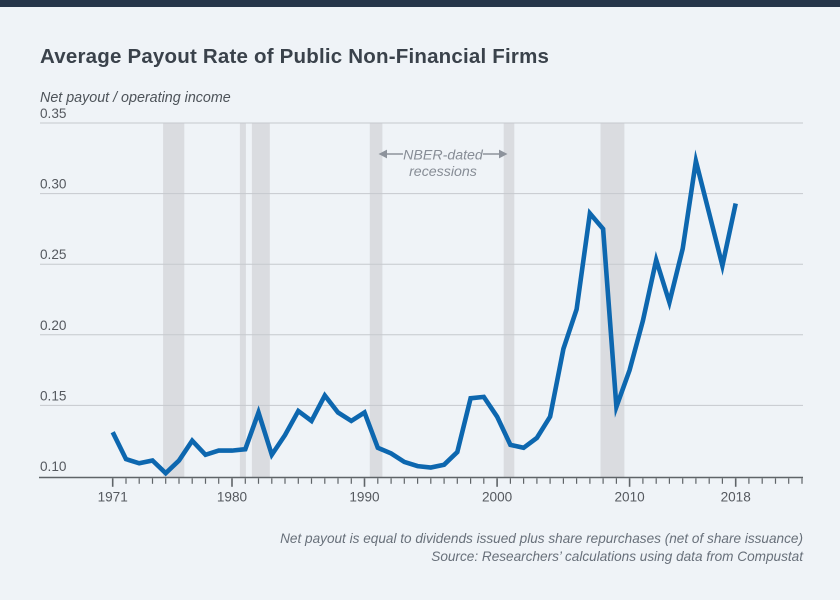 This screenshot has height=600, width=840. What do you see at coordinates (736, 497) in the screenshot?
I see `x-tick-label: 2018` at bounding box center [736, 497].